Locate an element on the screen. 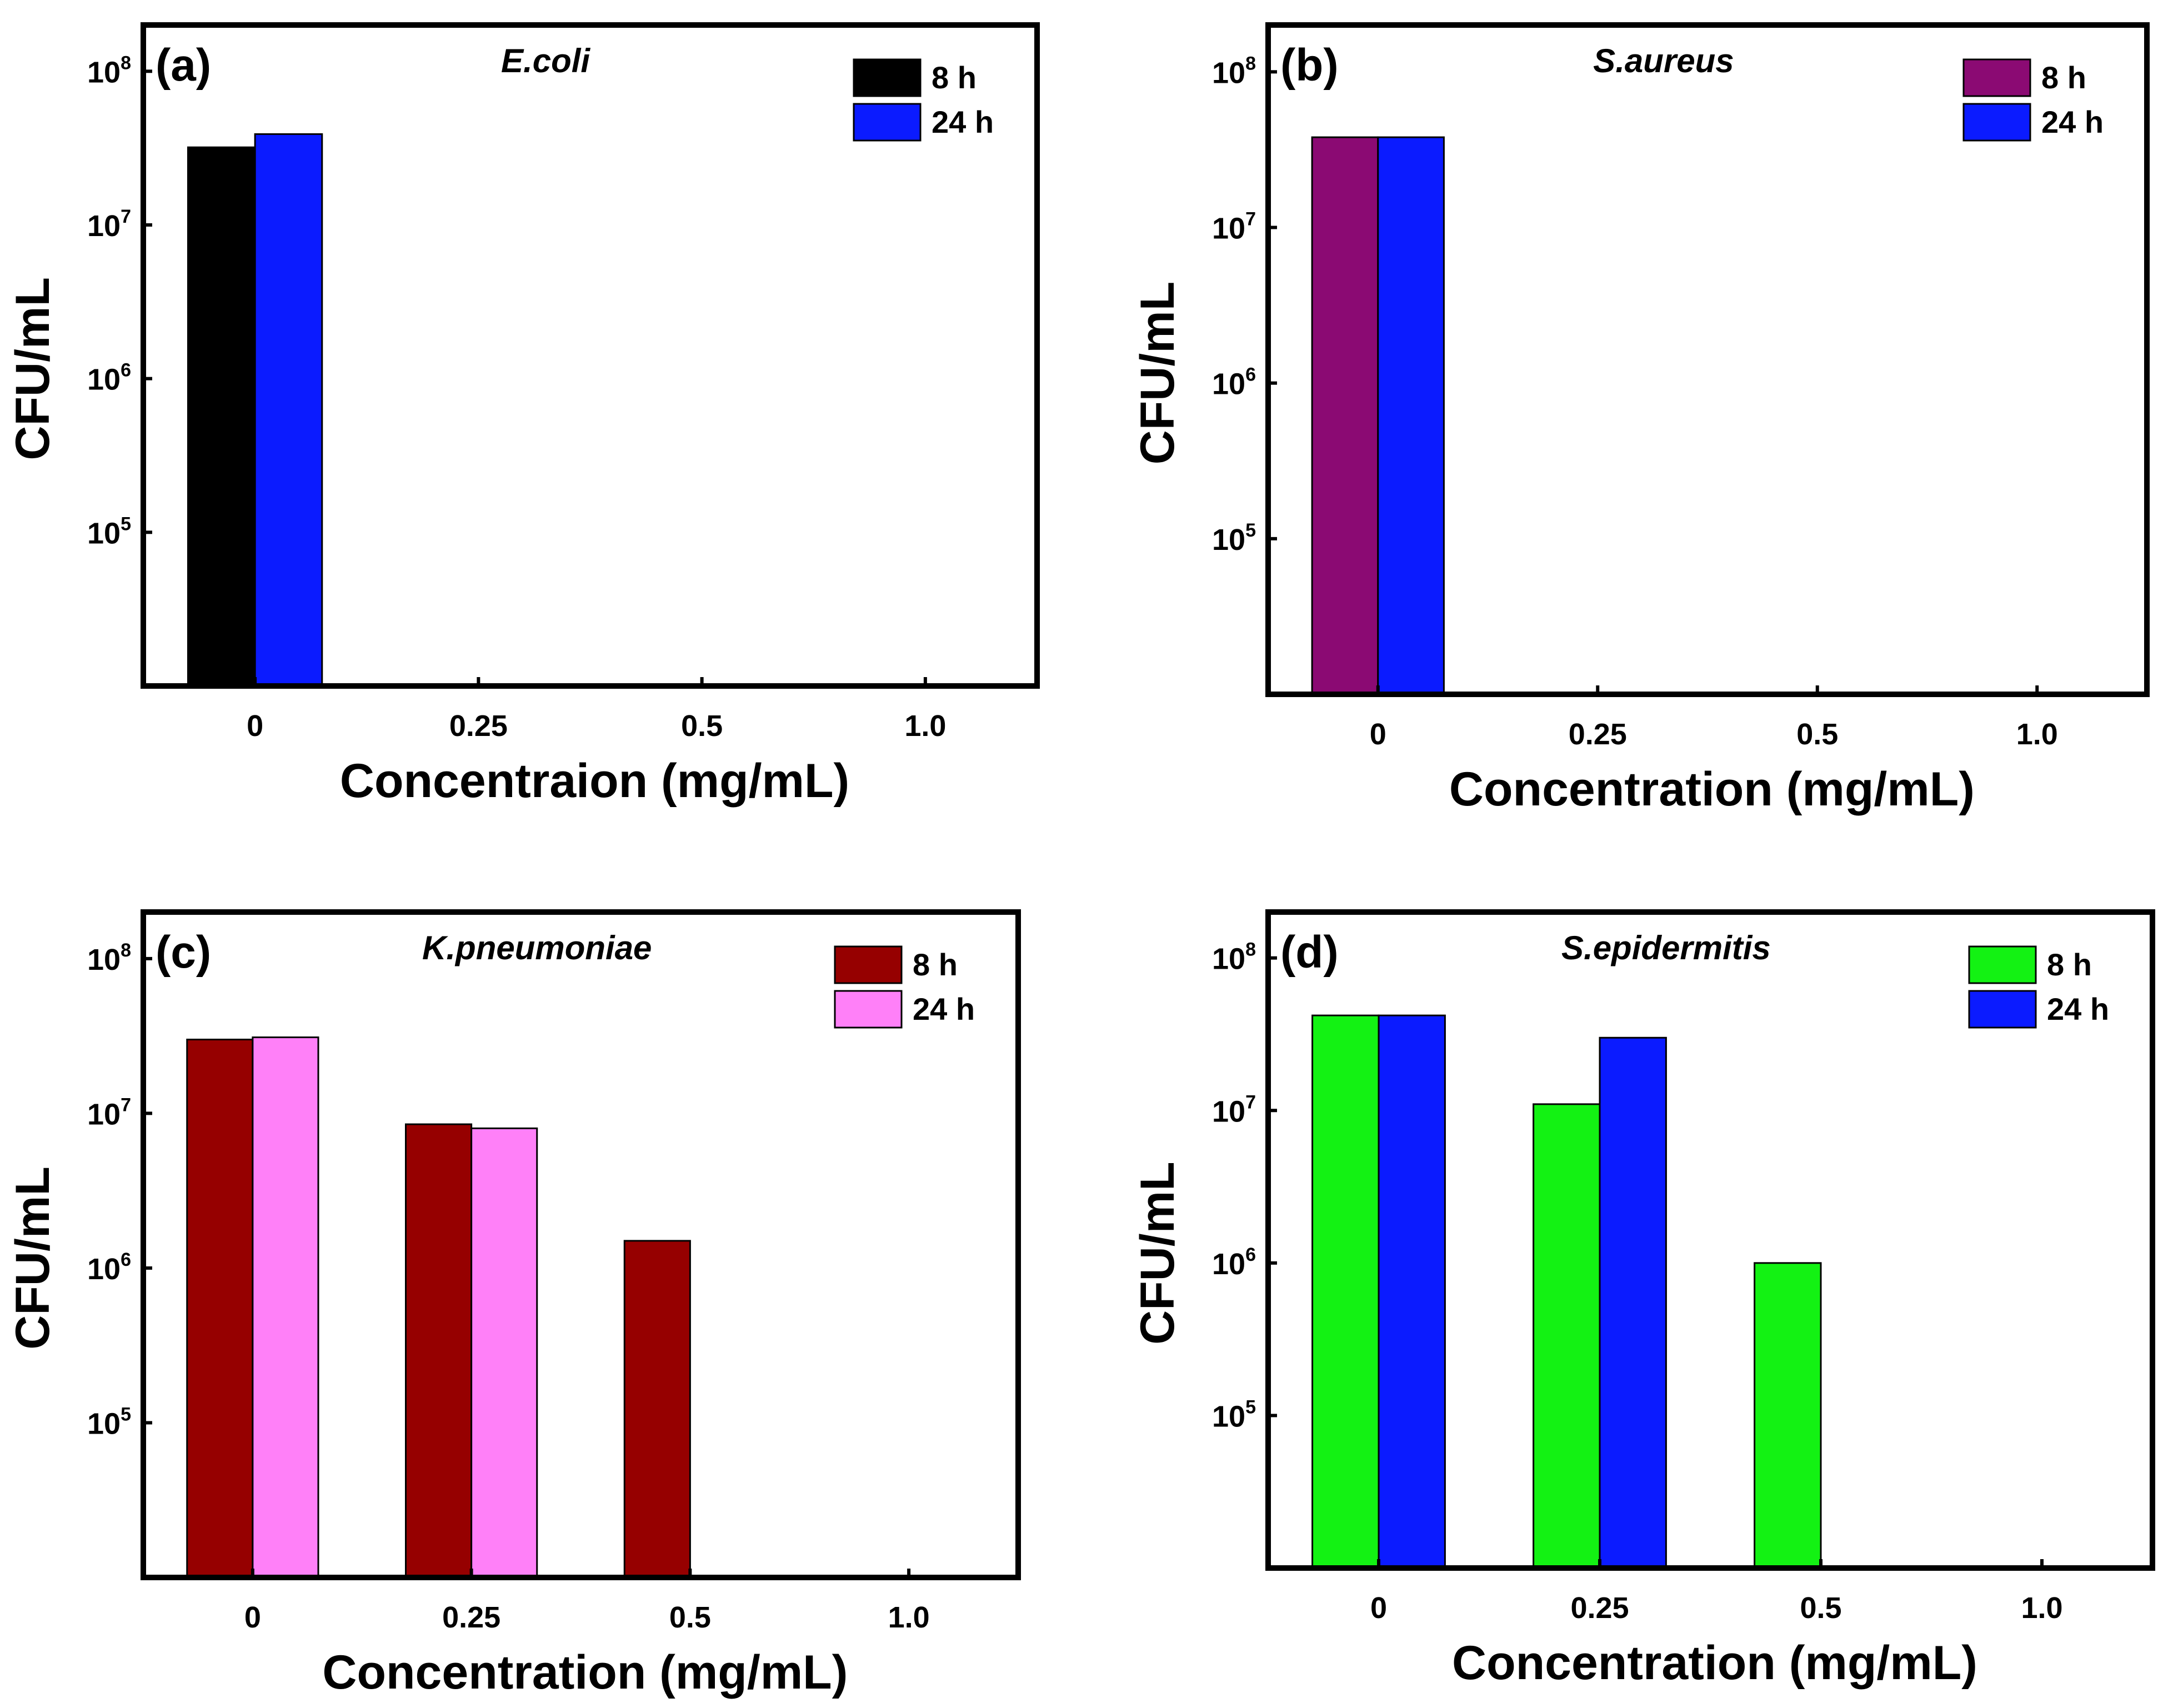 This screenshot has width=2168, height=1708. panel-label: (c) is located at coordinates (183, 952).